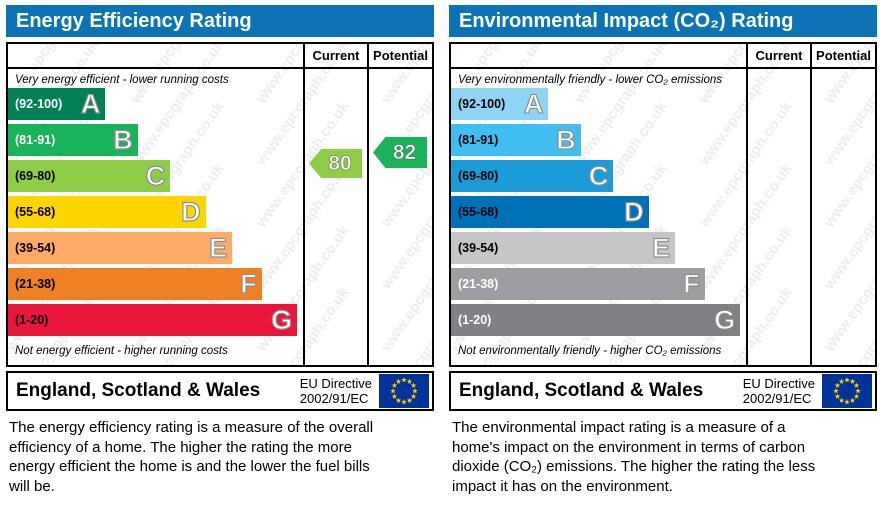 The width and height of the screenshot is (880, 511). Describe the element at coordinates (134, 21) in the screenshot. I see `energy-efficiency-title: Energy Efficiency Rating` at that location.